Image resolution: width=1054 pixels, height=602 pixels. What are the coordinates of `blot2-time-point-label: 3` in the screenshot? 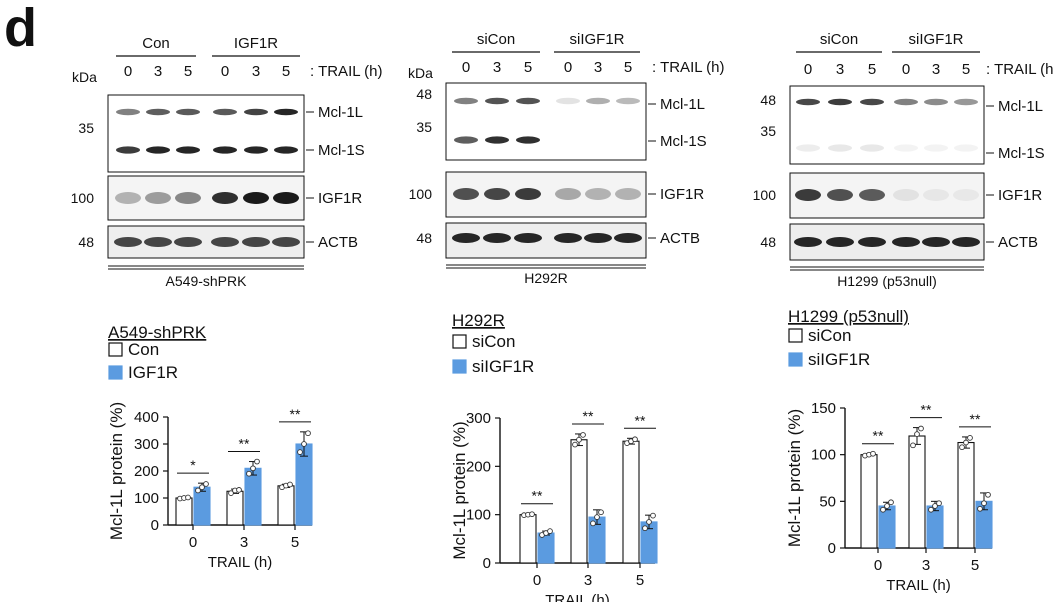 It's located at (598, 67).